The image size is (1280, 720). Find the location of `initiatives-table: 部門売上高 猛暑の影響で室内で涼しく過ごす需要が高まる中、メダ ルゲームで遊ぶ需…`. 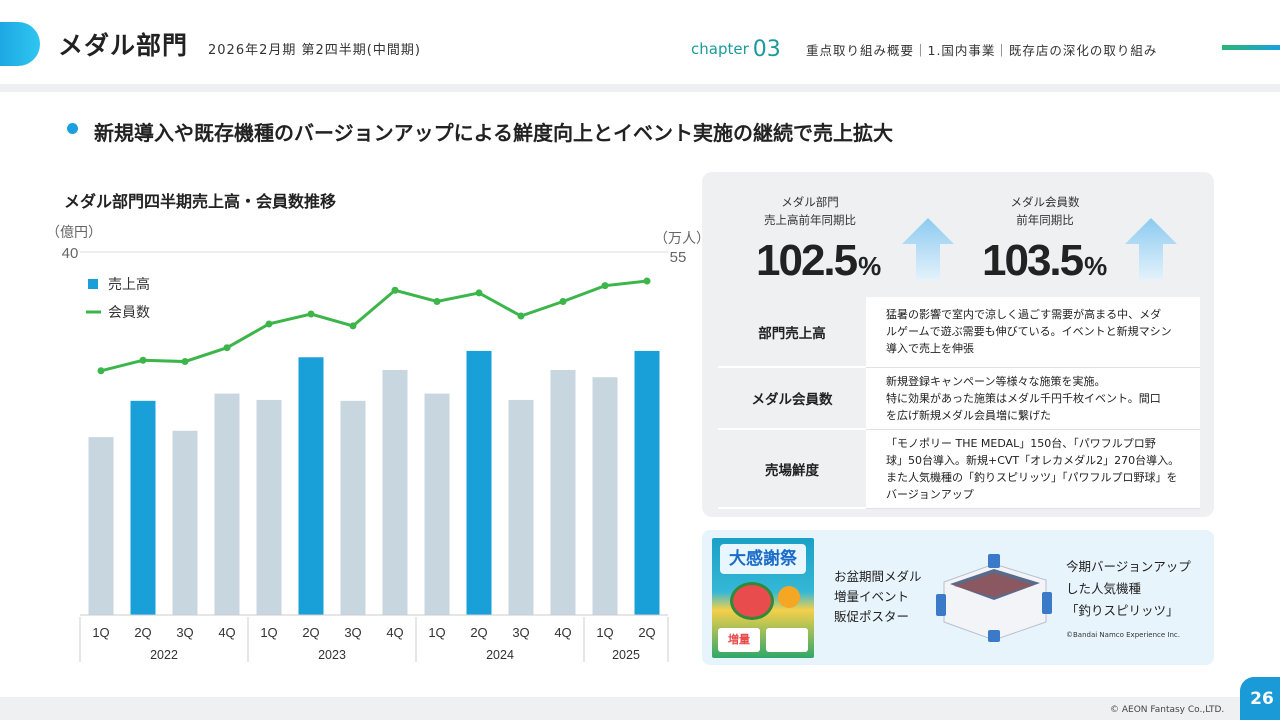

initiatives-table: 部門売上高 猛暑の影響で室内で涼しく過ごす需要が高まる中、メダ ルゲームで遊ぶ需… is located at coordinates (959, 403).